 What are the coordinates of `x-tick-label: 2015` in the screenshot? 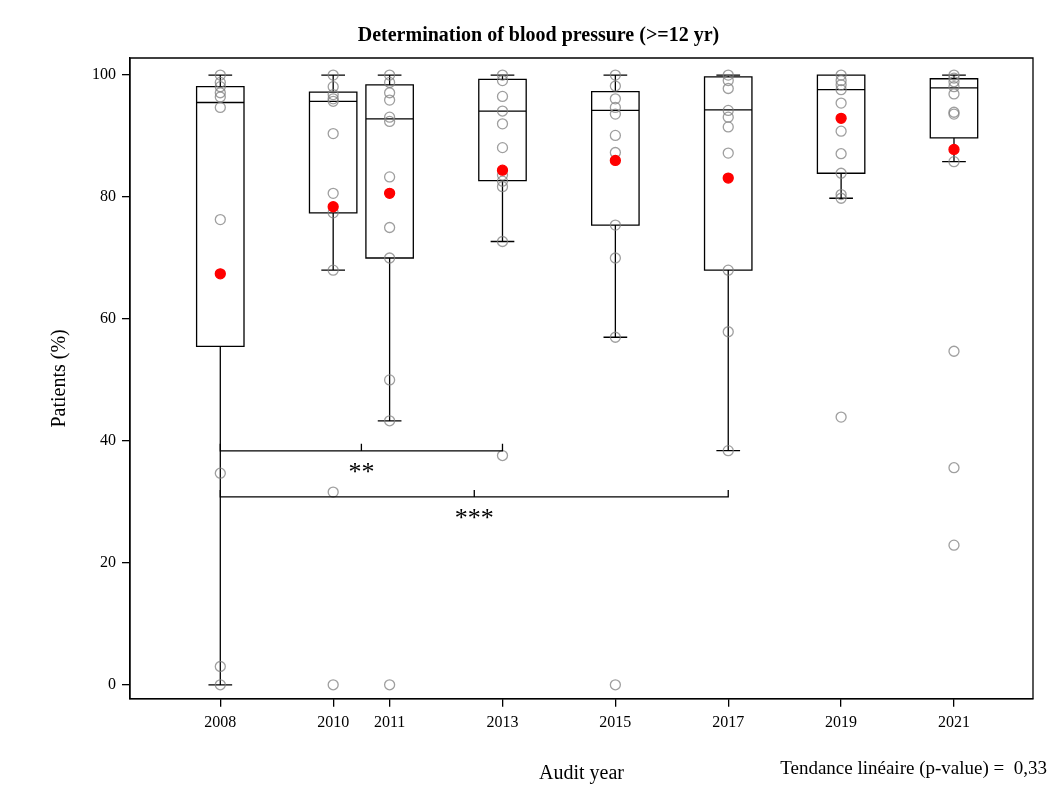 It's located at (615, 721).